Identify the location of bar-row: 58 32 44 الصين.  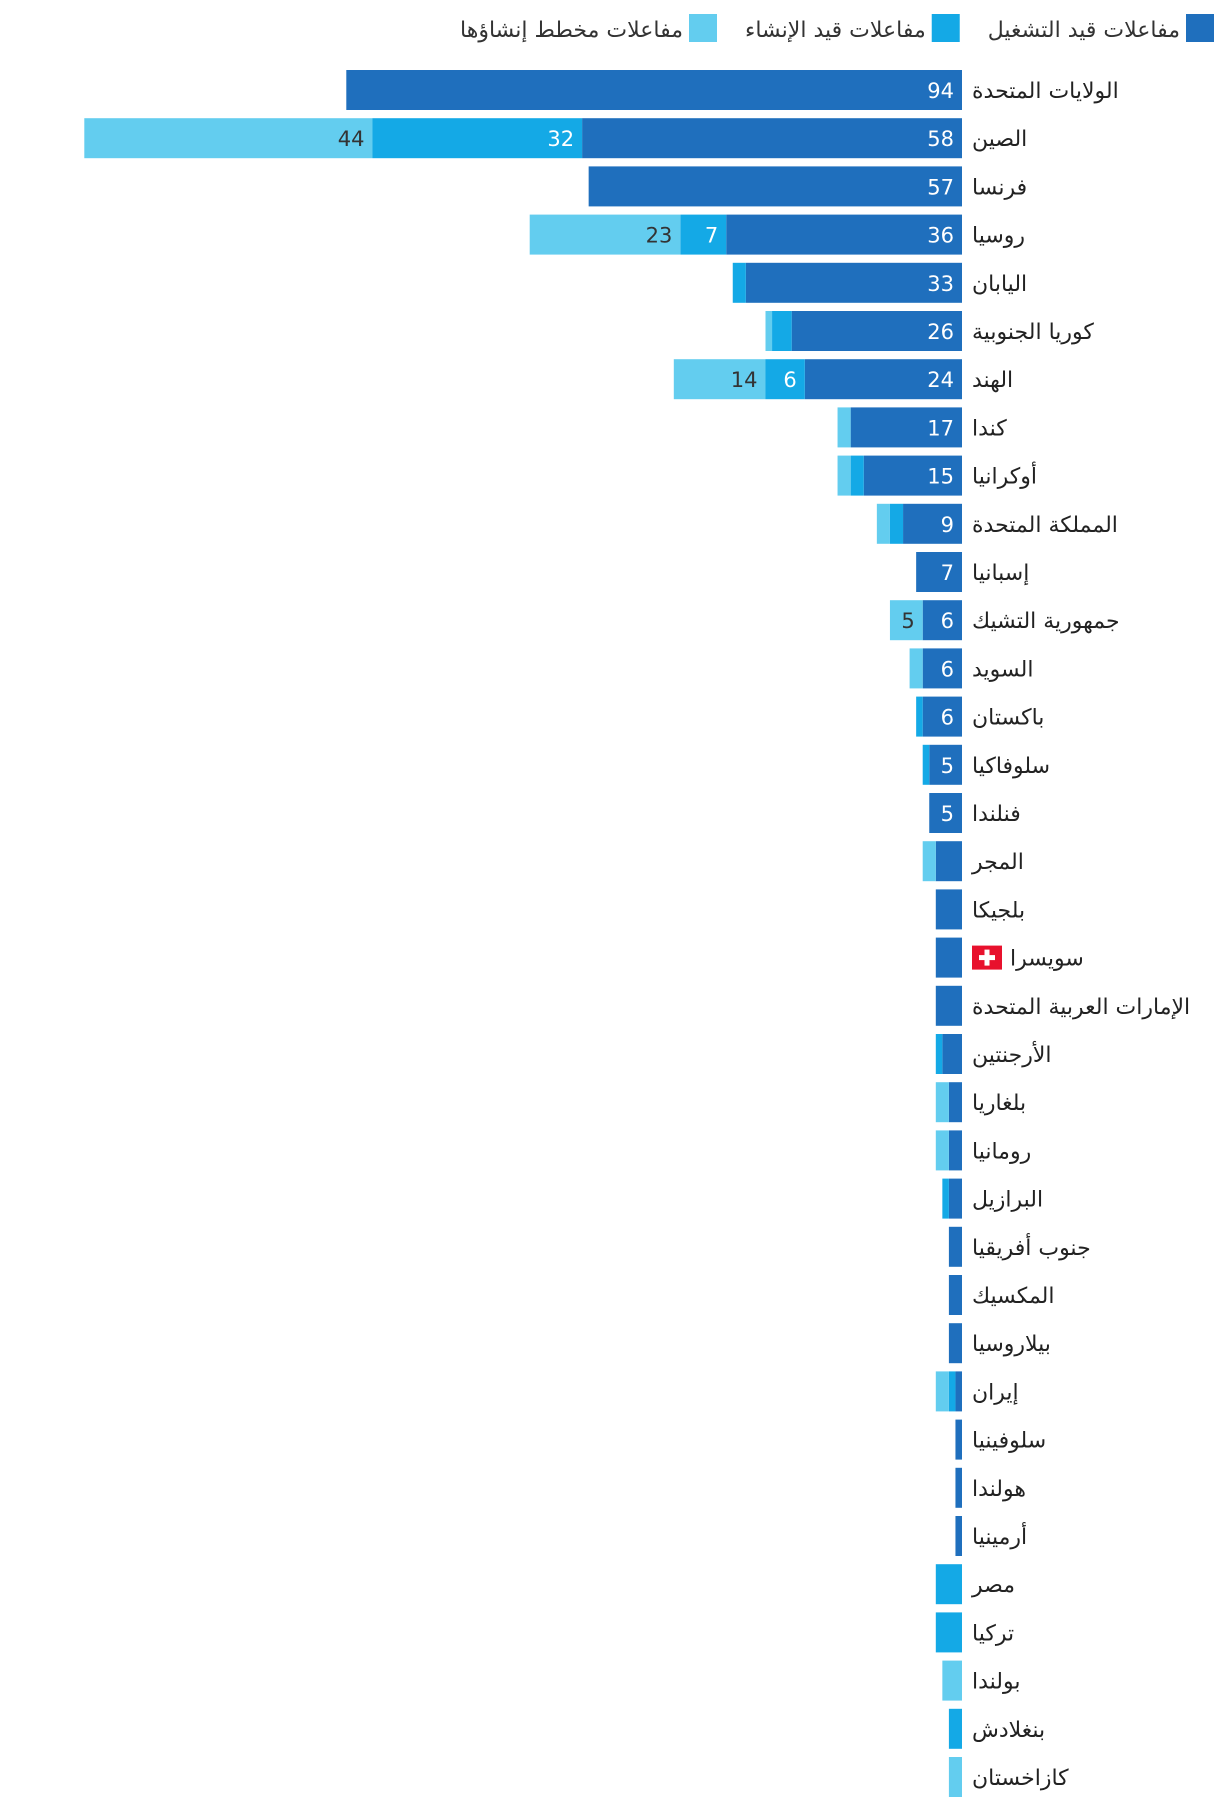
(555, 138).